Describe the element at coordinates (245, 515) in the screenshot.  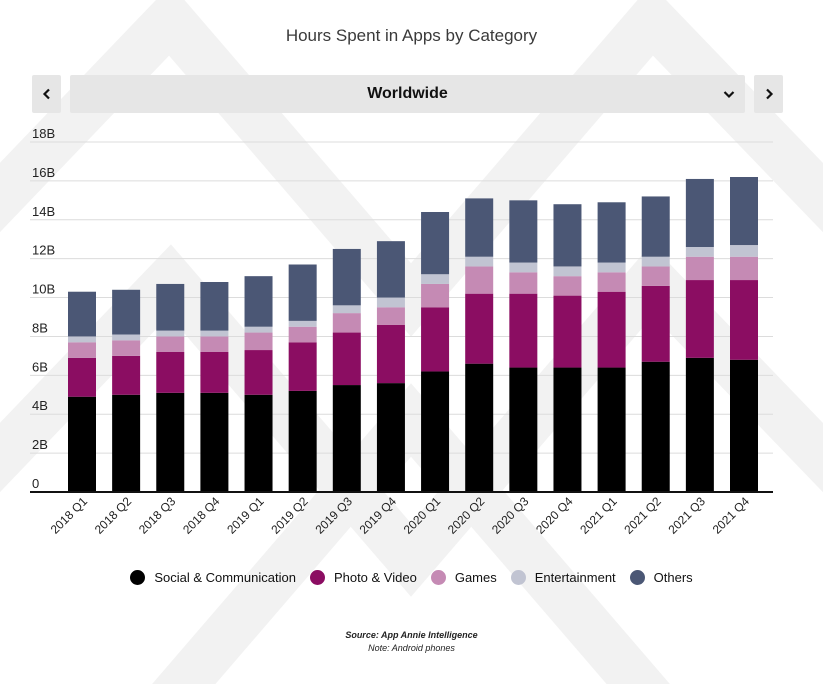
I see `x-tick-label: 2019 Q1` at that location.